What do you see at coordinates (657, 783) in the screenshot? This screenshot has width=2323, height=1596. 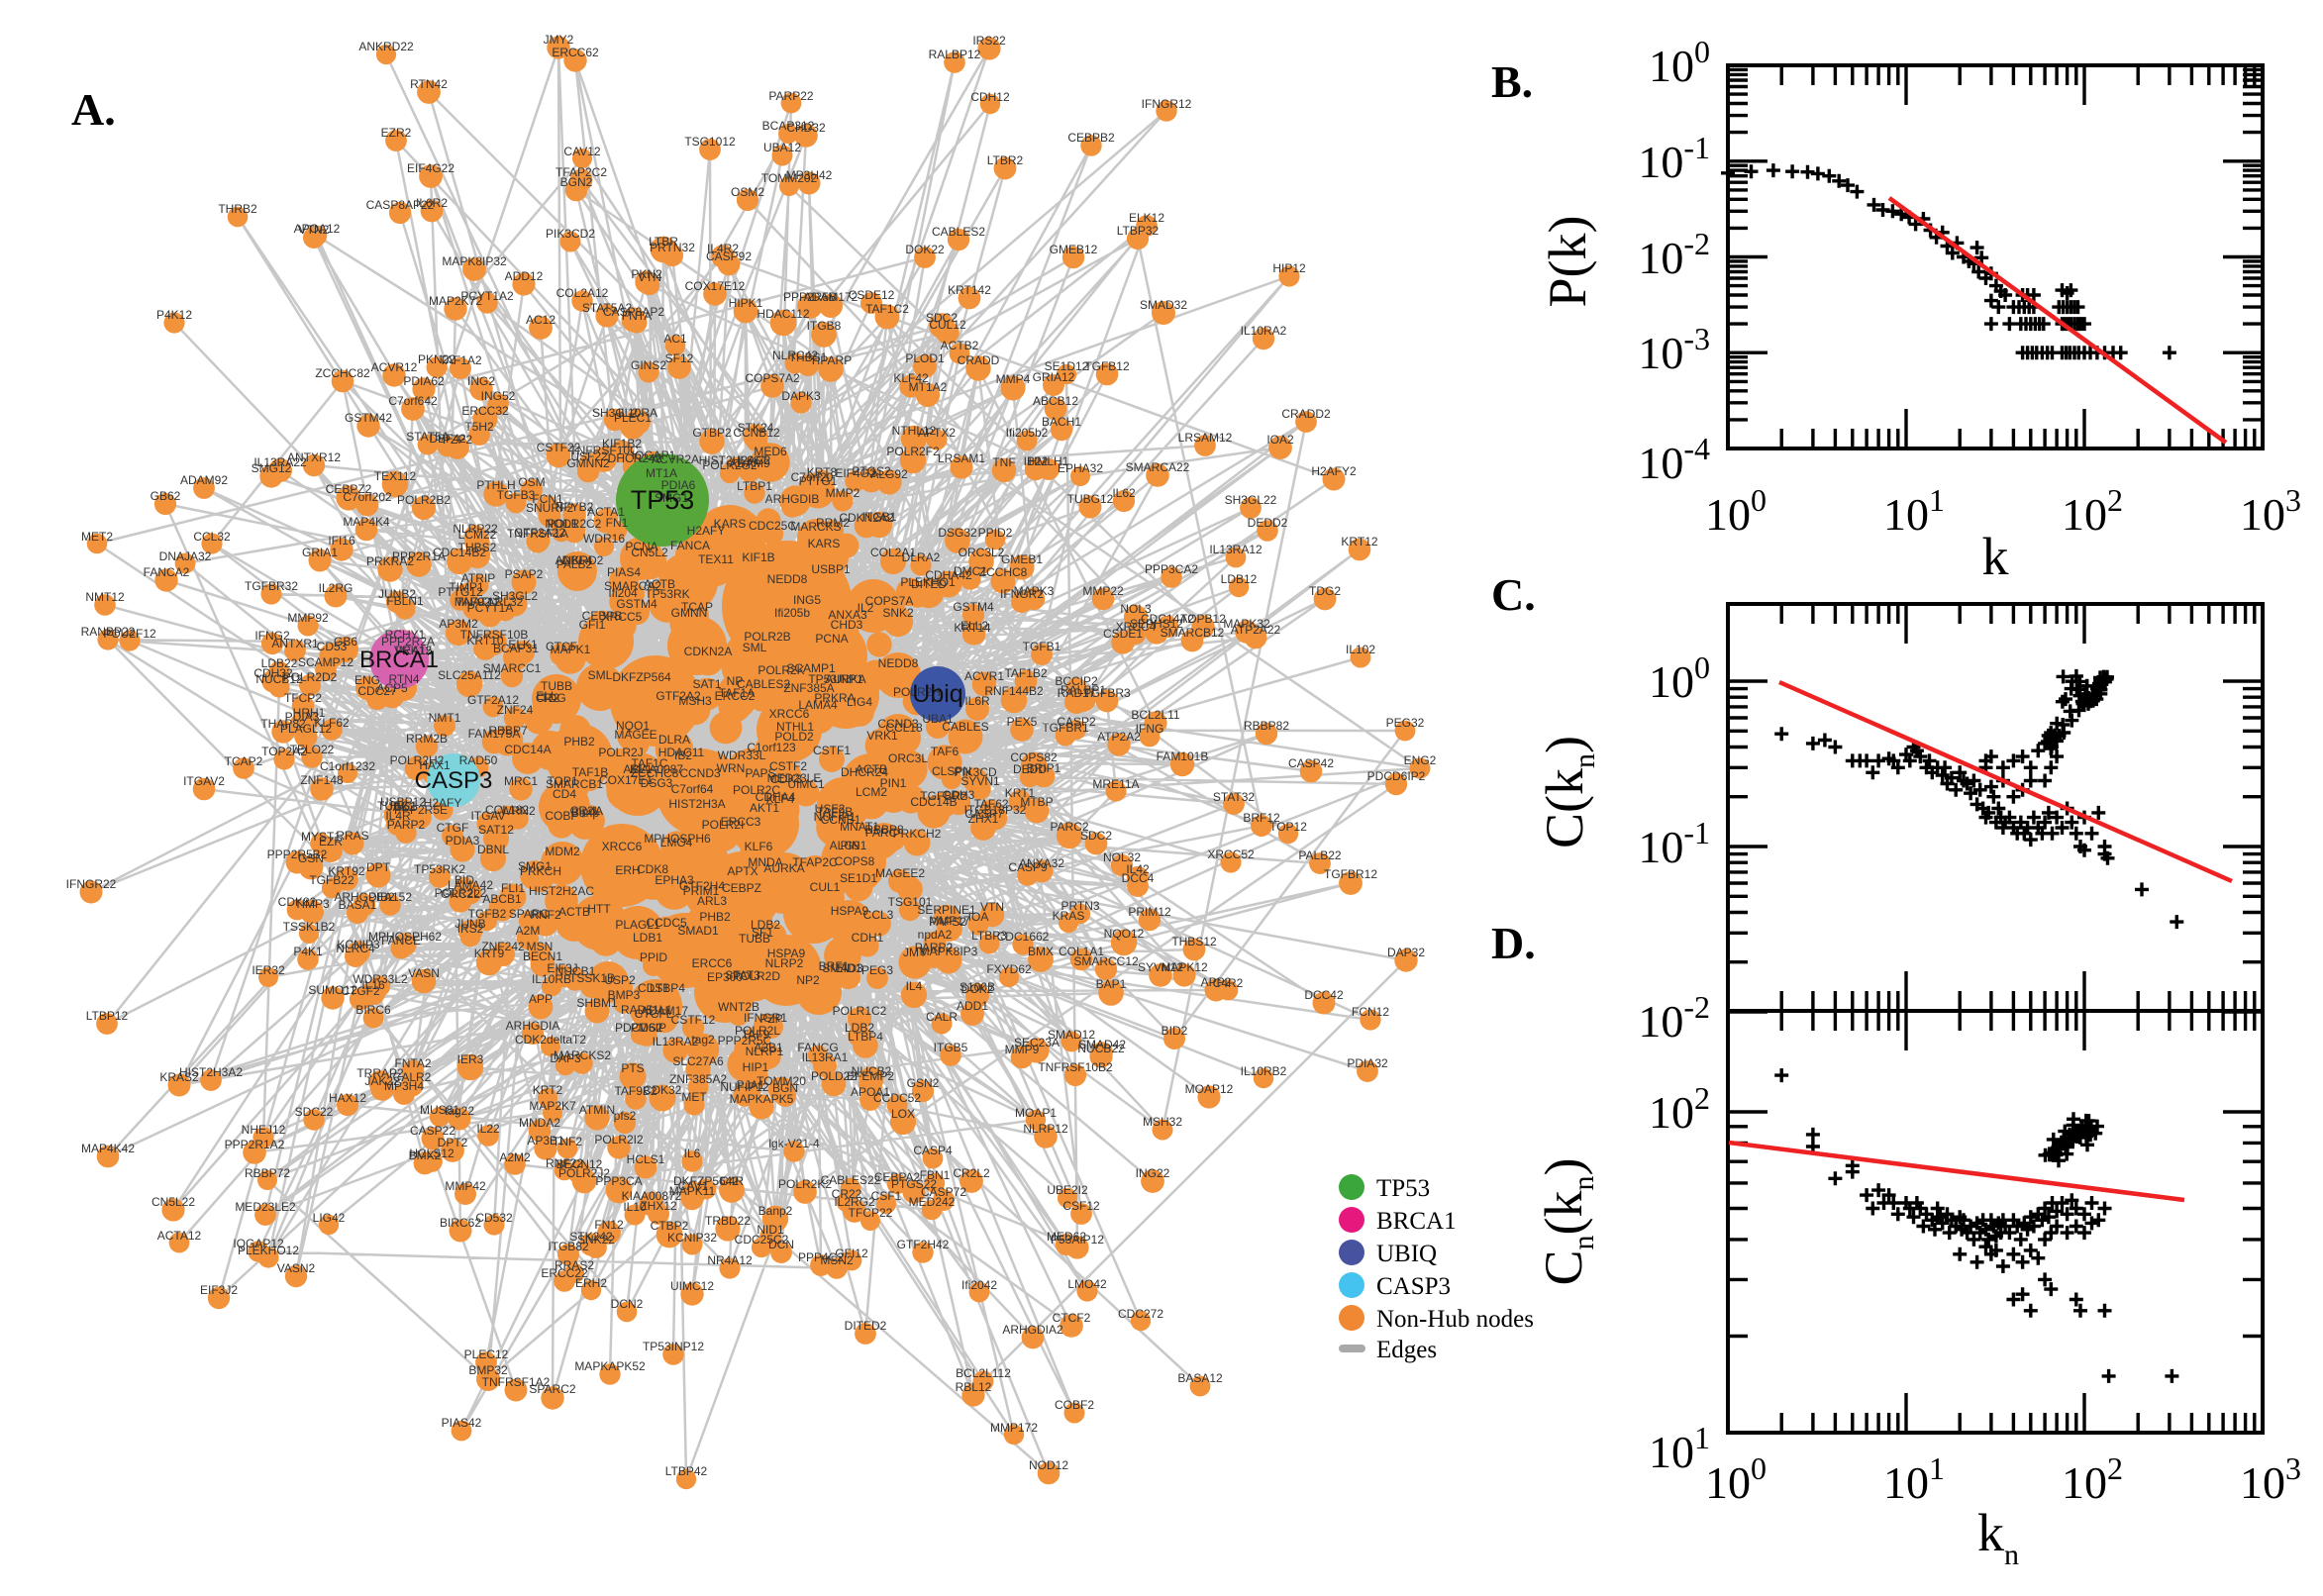 I see `svg-text: DSG3` at bounding box center [657, 783].